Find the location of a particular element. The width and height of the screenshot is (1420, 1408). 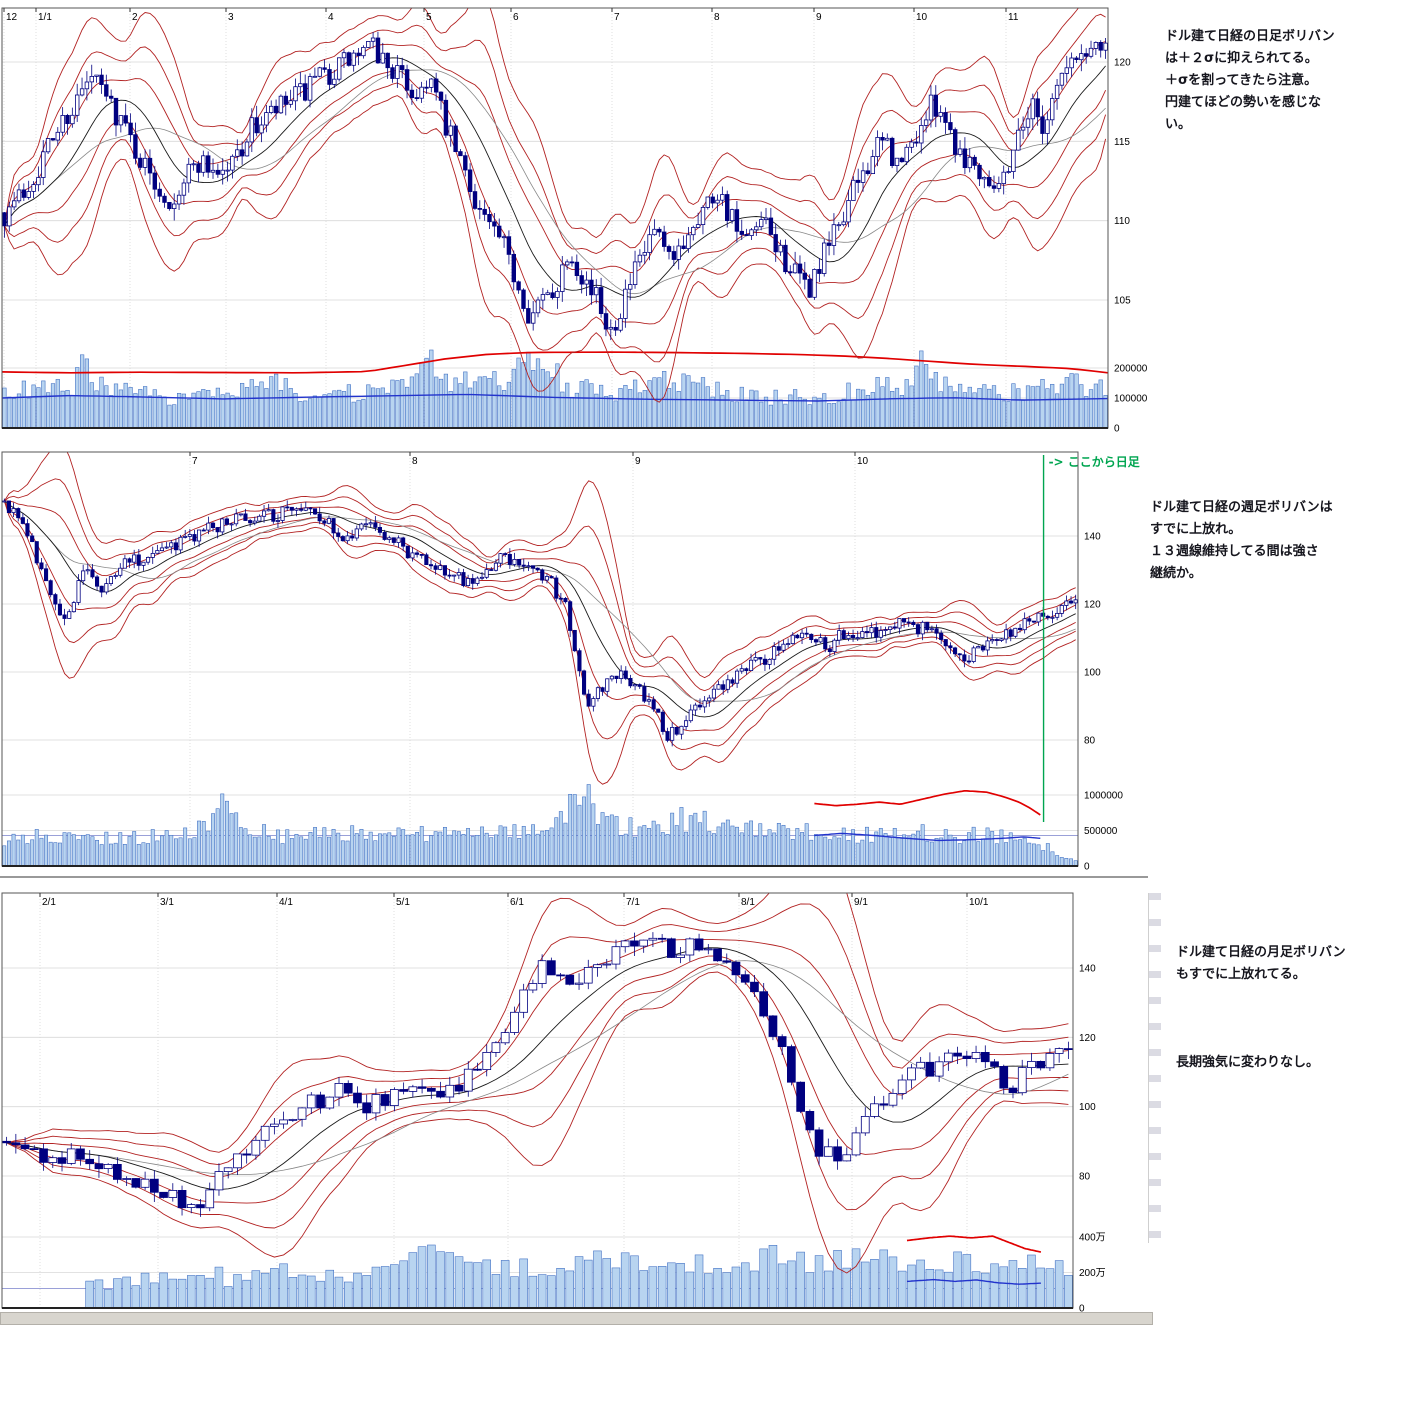

y-axis-label: 200万 is located at coordinates (1092, 1273).